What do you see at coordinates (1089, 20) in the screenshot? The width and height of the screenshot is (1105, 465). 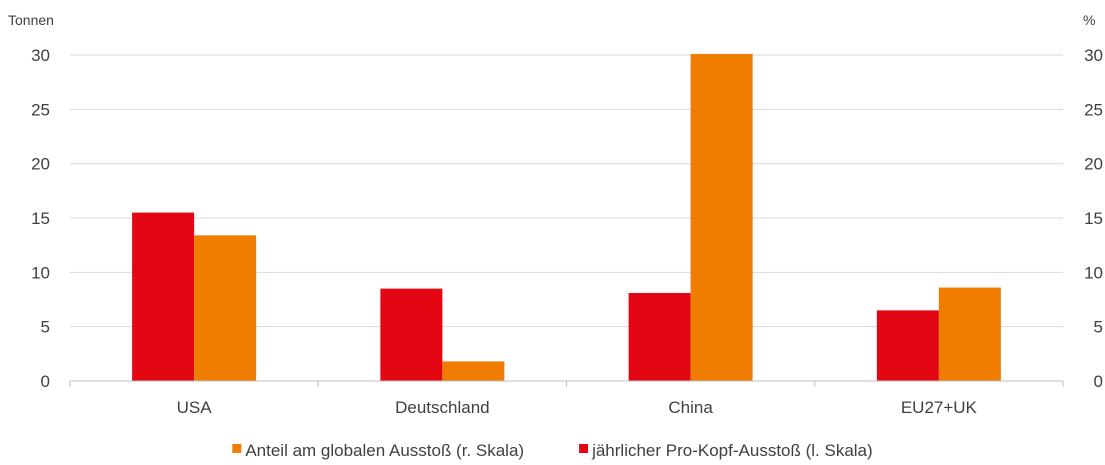 I see `right-axis-unit: %` at bounding box center [1089, 20].